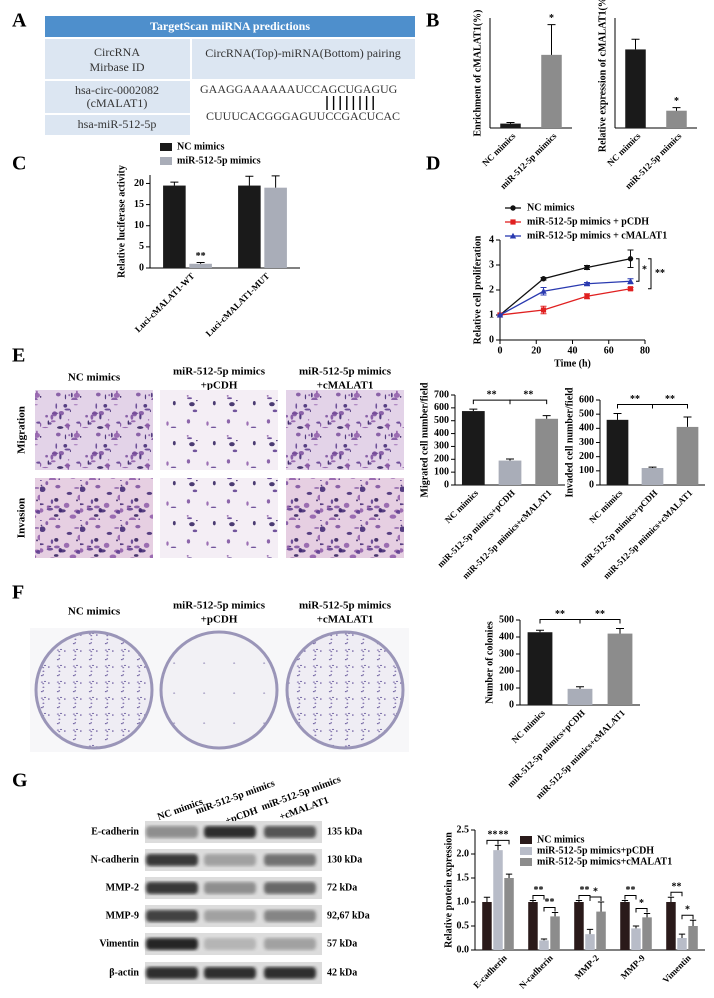  I want to click on protein-label: E-cadherin, so click(115, 831).